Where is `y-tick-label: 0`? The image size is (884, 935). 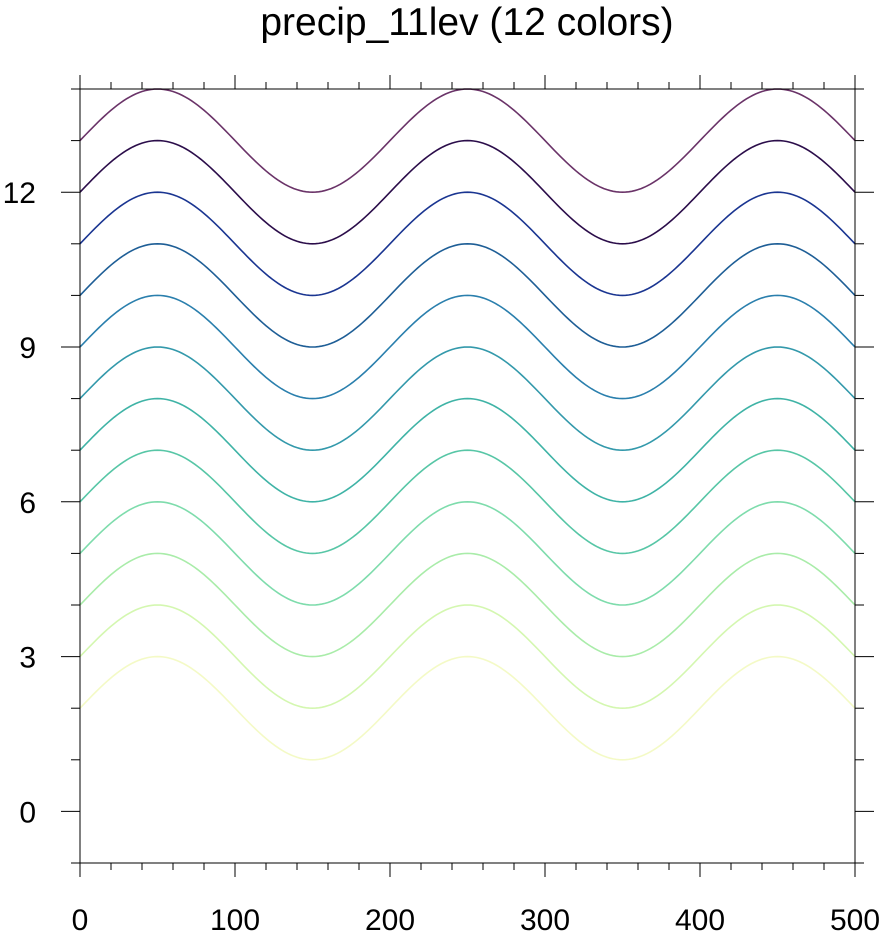
y-tick-label: 0 is located at coordinates (27, 812).